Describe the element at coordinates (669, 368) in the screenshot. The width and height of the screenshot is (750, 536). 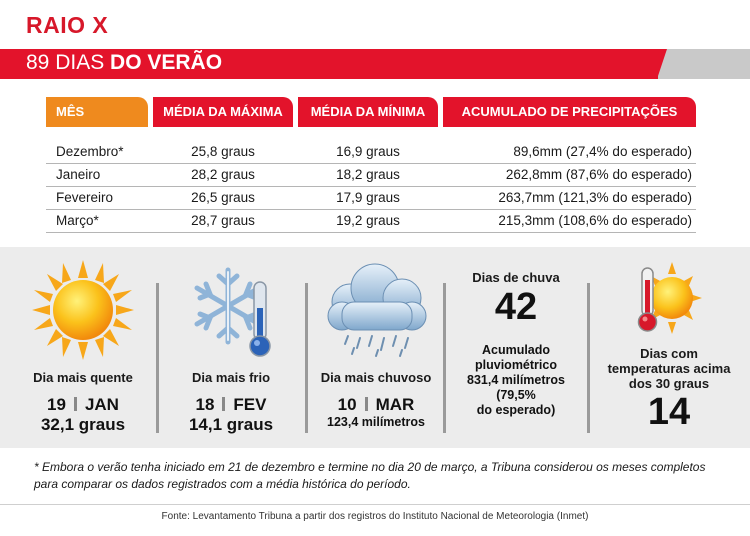
I see `hot-days-label: temperaturas acima` at that location.